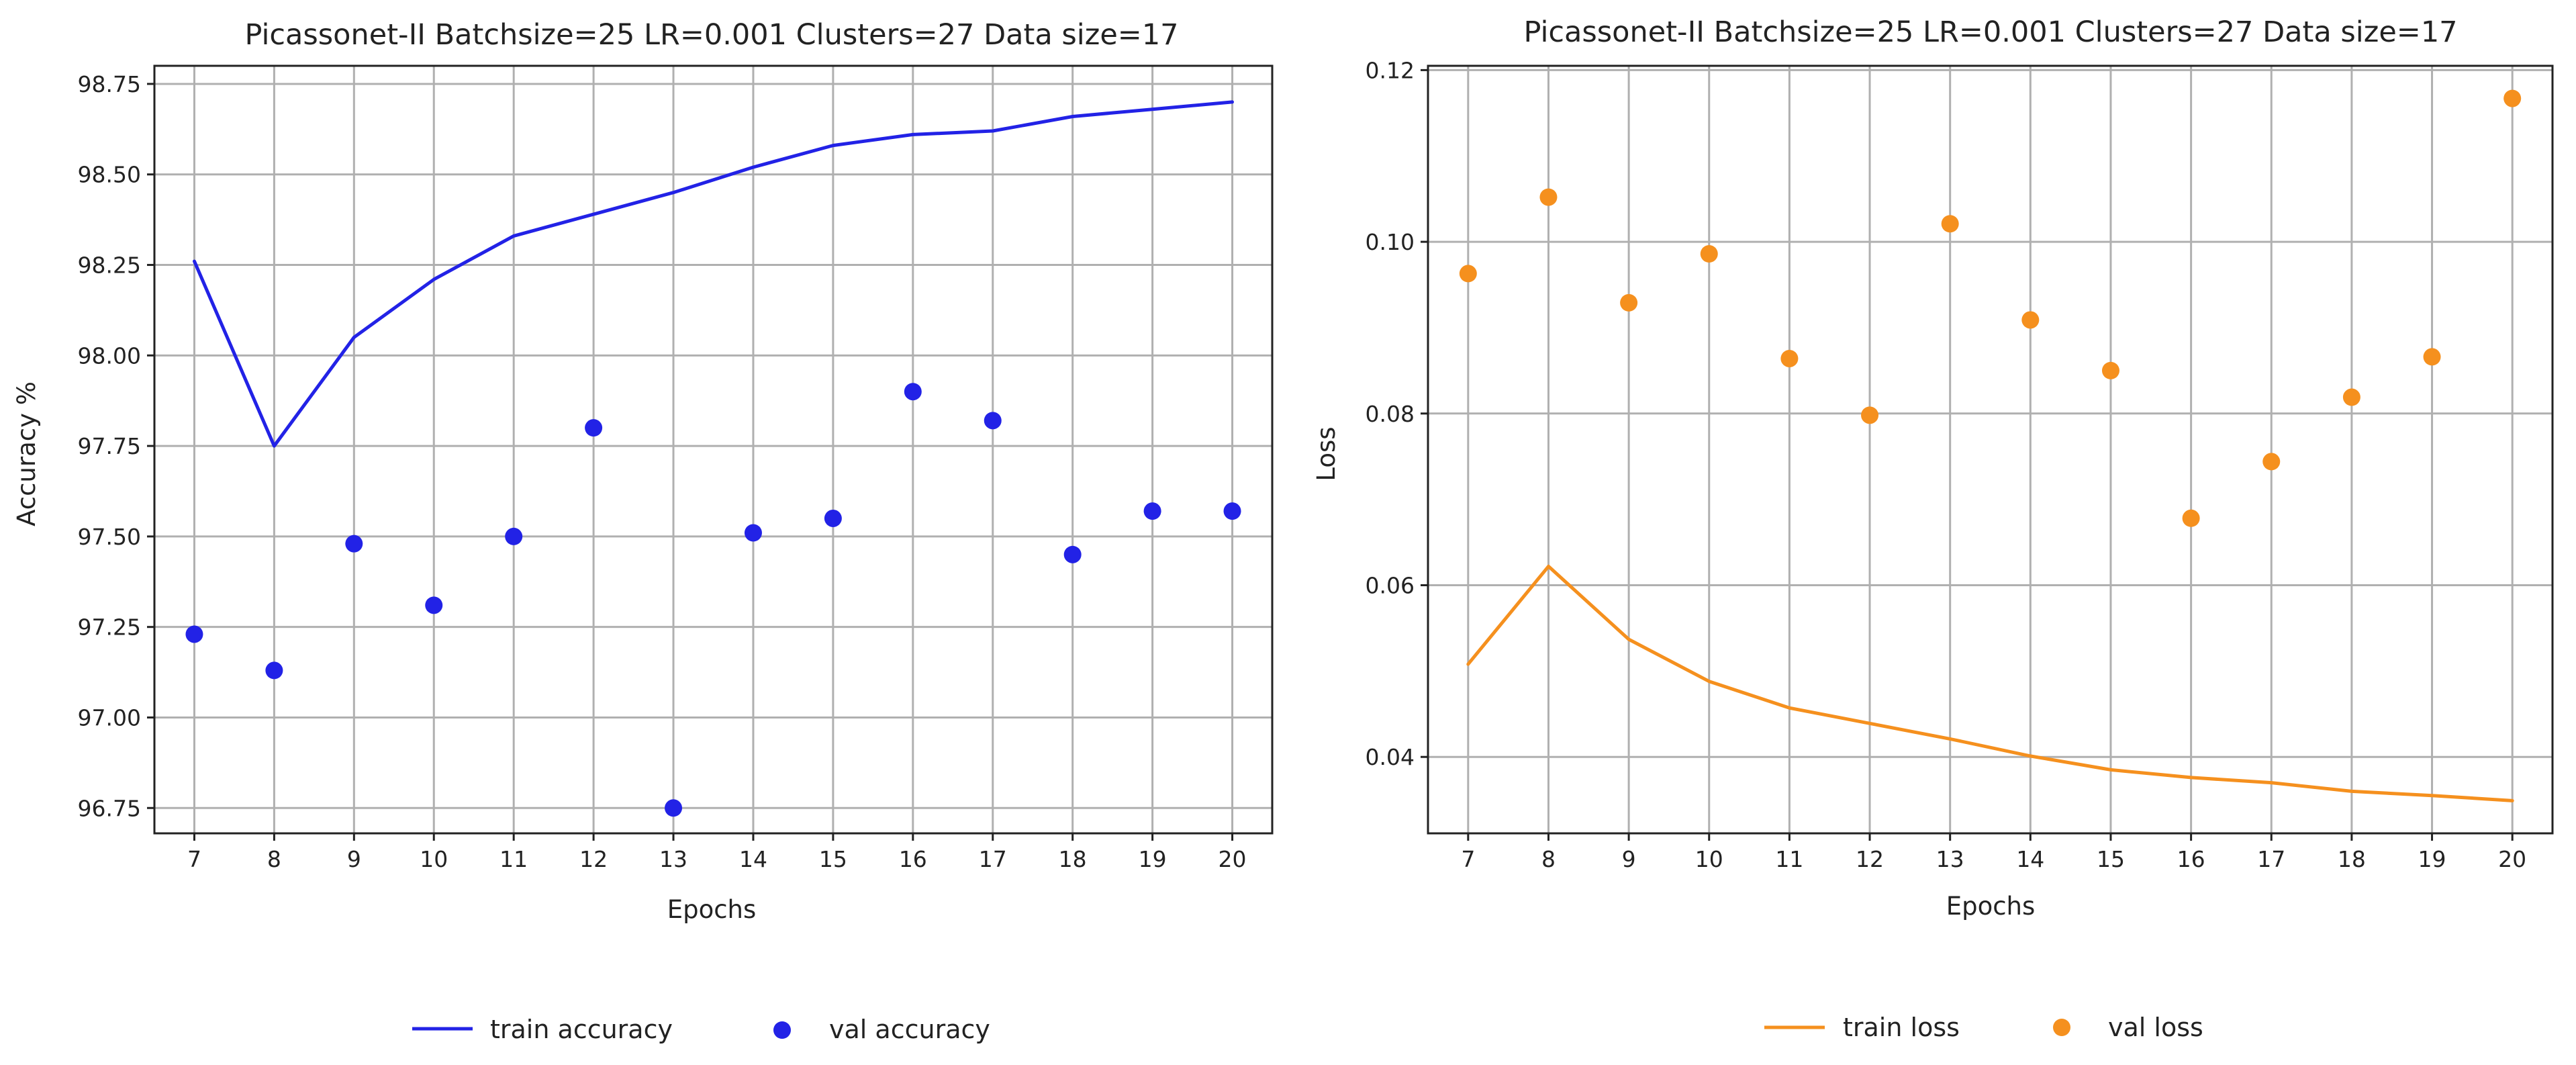 The height and width of the screenshot is (1065, 2576). I want to click on loss-chart-x-tick-label: 7, so click(1468, 859).